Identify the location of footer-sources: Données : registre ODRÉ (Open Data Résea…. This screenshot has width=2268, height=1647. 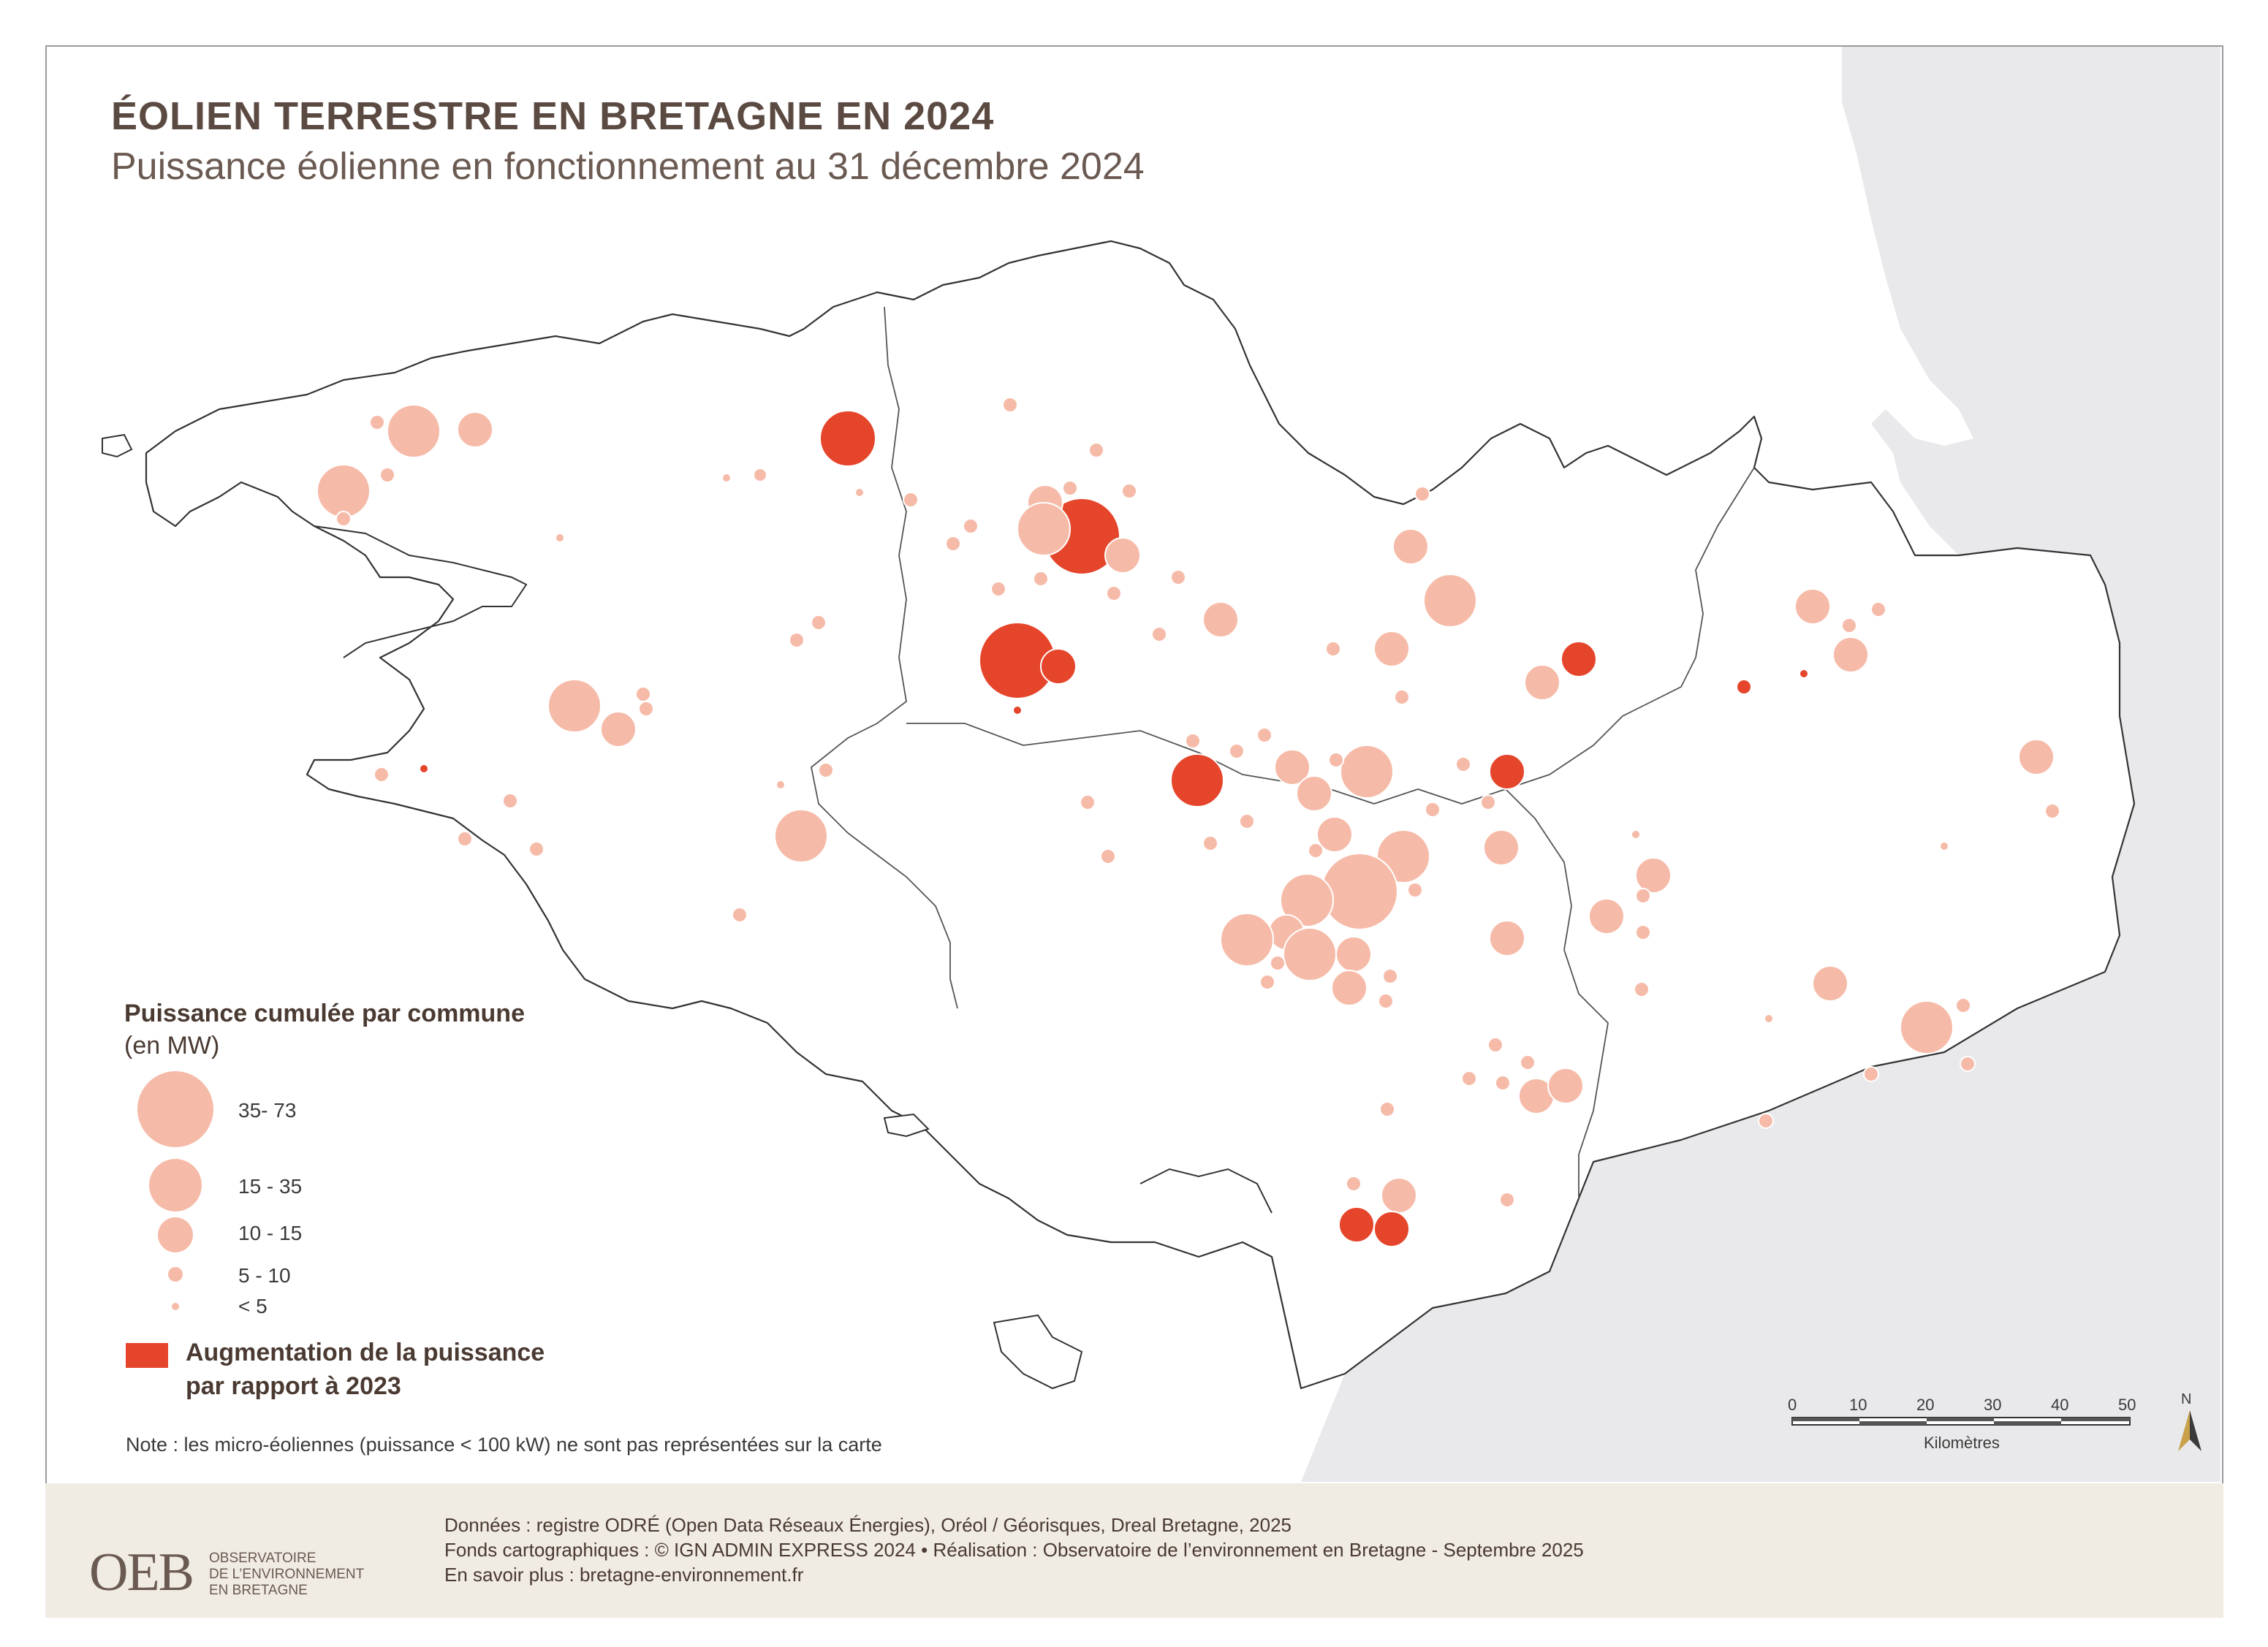
(868, 1525).